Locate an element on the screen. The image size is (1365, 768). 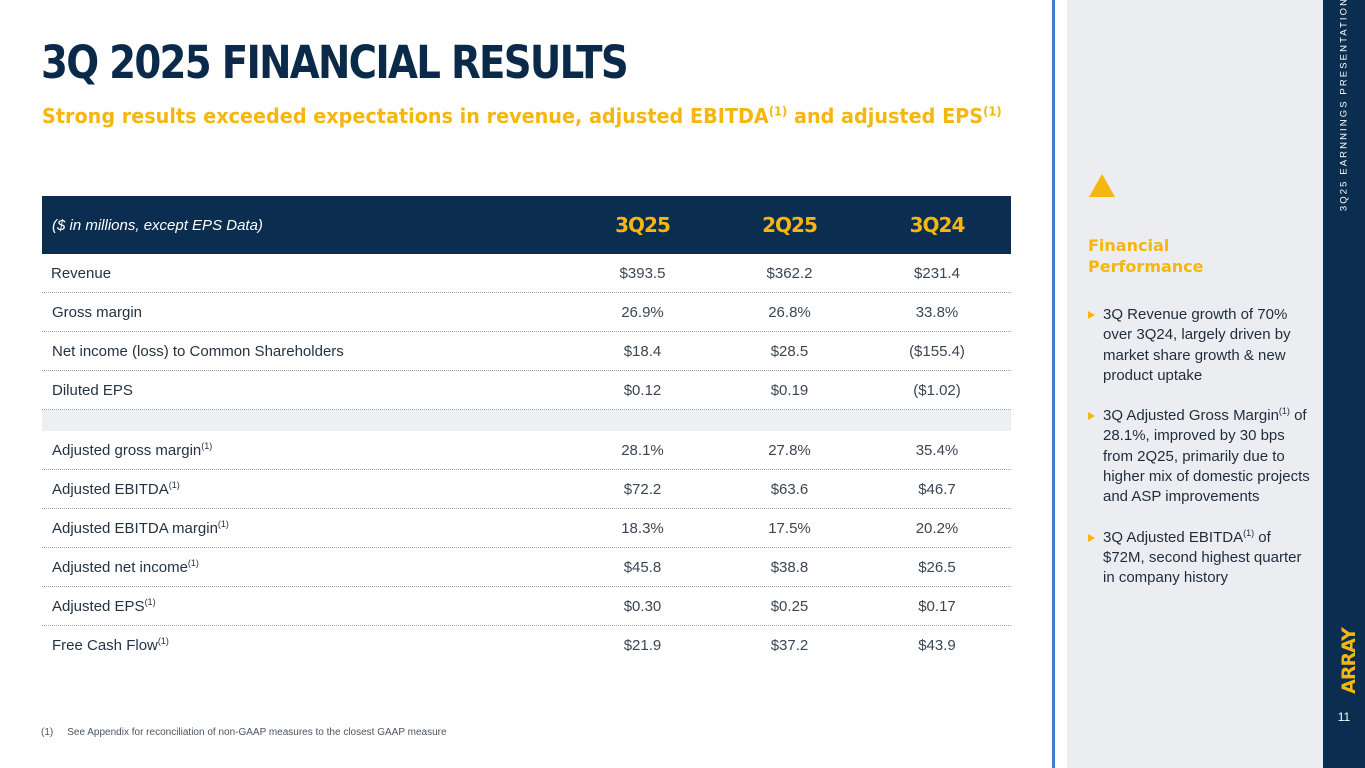
brand-sidebar is located at coordinates (1344, 384).